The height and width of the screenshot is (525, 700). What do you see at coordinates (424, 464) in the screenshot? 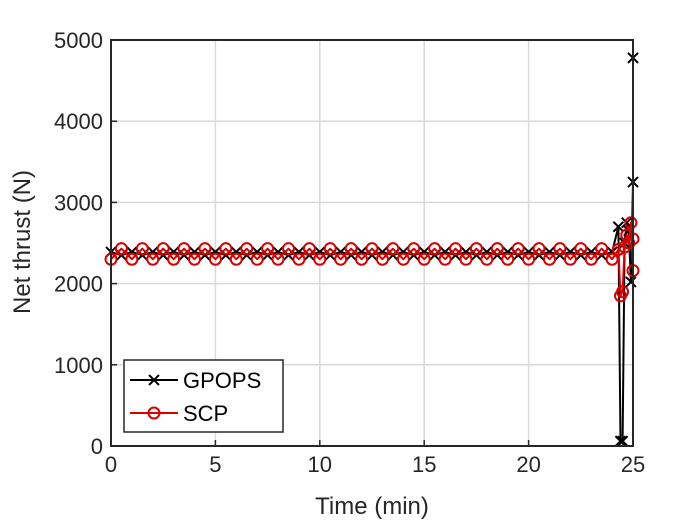
I see `x-tick-label: 15` at bounding box center [424, 464].